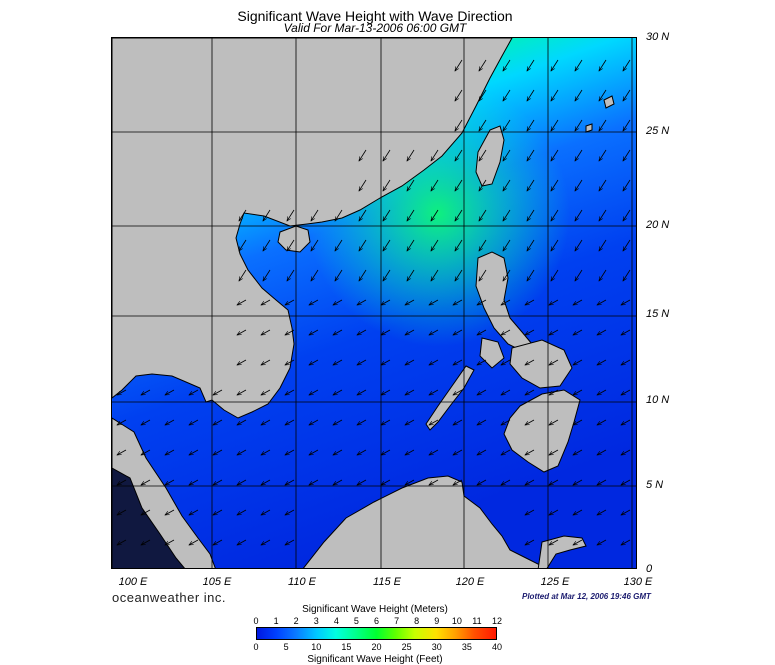 Image resolution: width=775 pixels, height=665 pixels. Describe the element at coordinates (638, 582) in the screenshot. I see `lon-label-130e: 130 E` at that location.